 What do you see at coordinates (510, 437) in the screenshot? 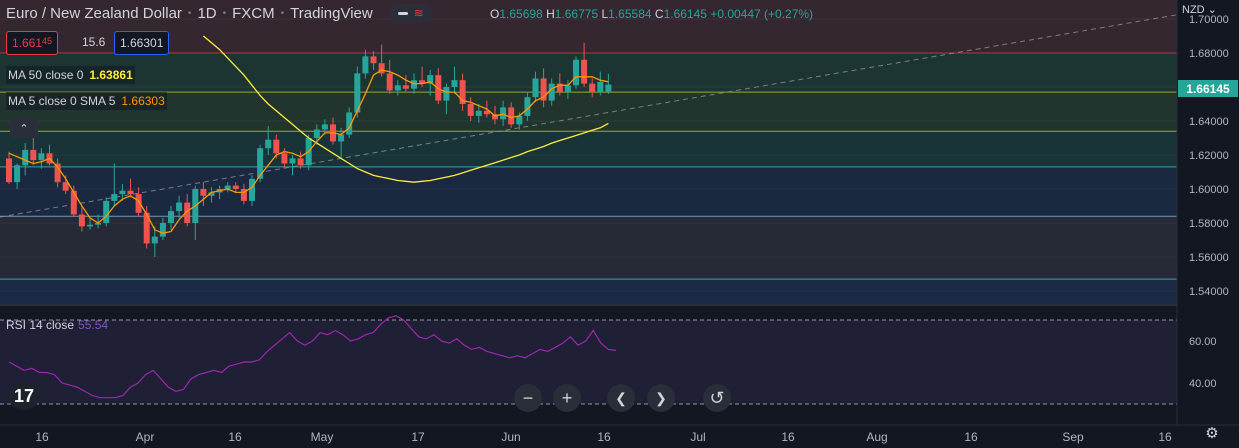
I see `time-tick-label: Jun` at bounding box center [510, 437].